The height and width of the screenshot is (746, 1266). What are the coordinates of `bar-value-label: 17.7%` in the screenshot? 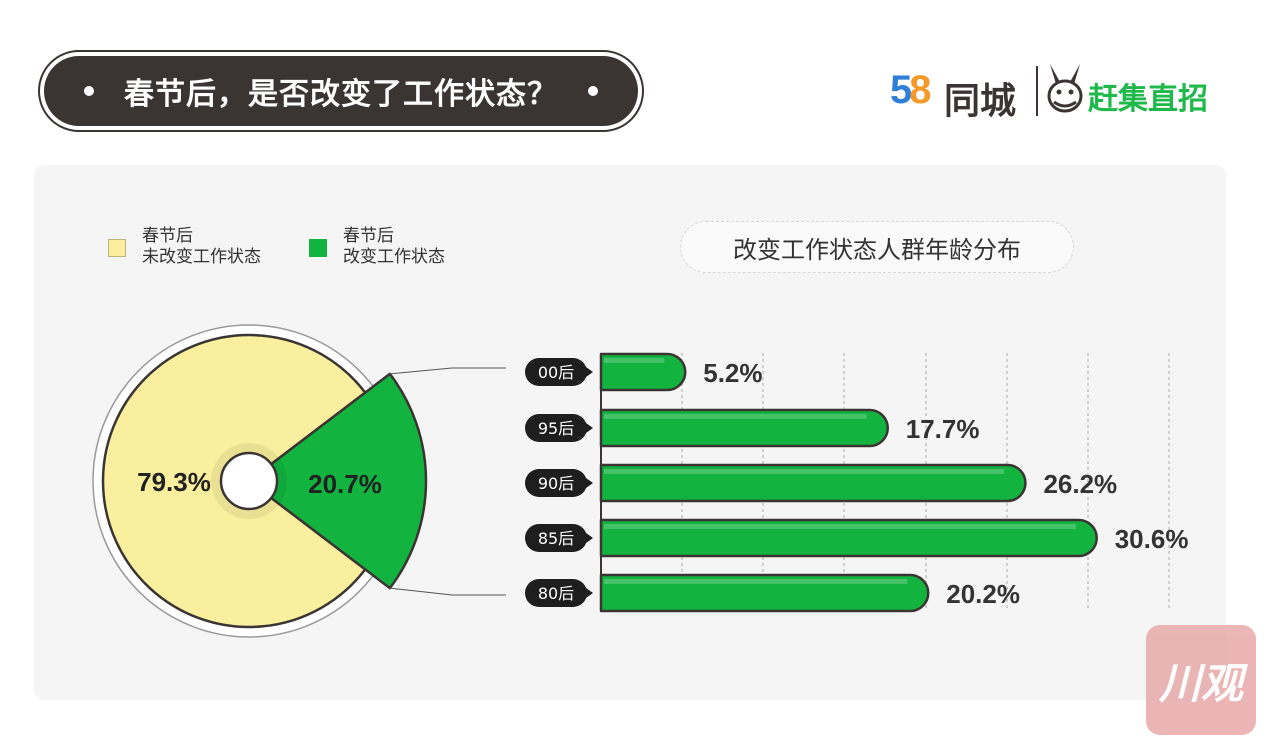 It's located at (943, 429).